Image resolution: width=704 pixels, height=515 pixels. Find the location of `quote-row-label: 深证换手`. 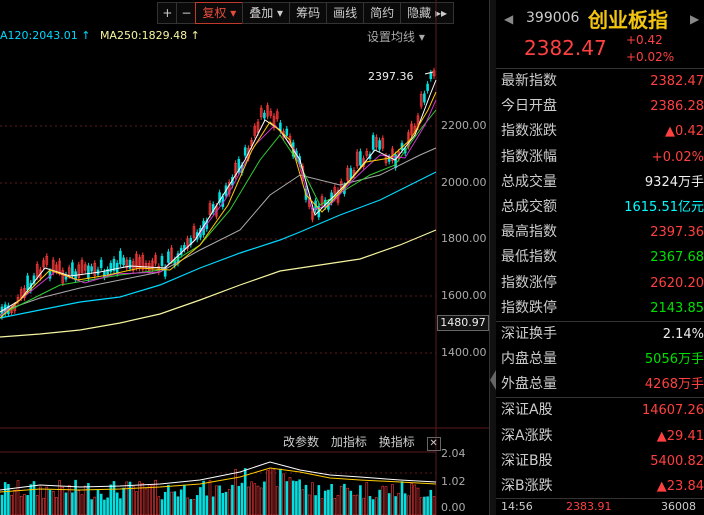

quote-row-label: 深证换手 is located at coordinates (529, 333).